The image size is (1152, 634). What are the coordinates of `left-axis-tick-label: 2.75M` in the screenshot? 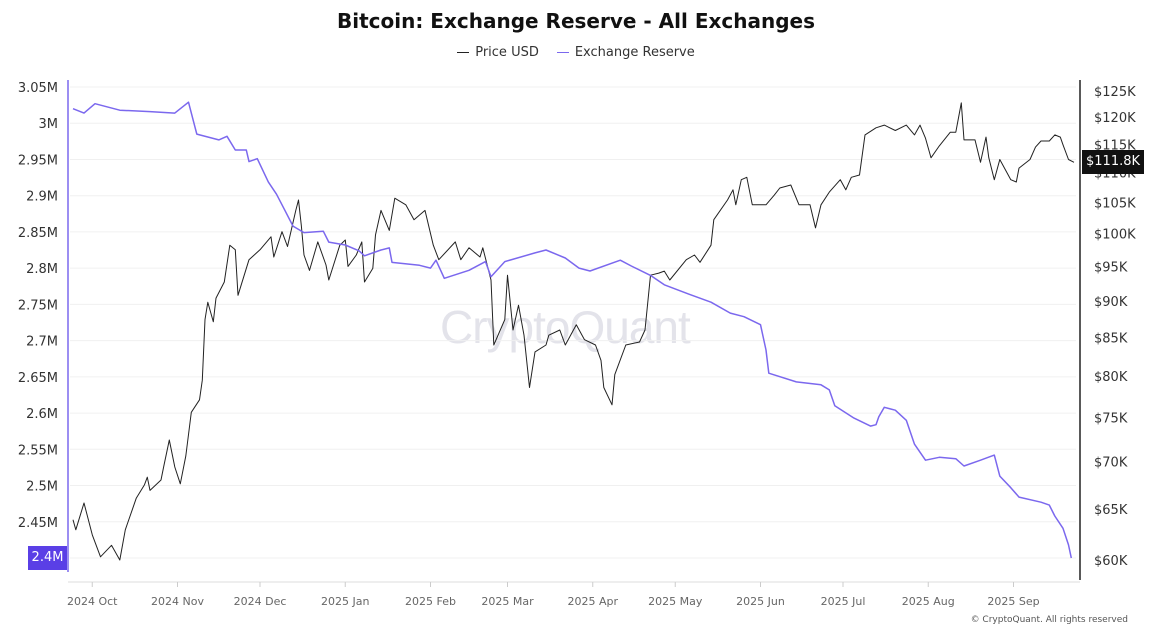 It's located at (38, 305).